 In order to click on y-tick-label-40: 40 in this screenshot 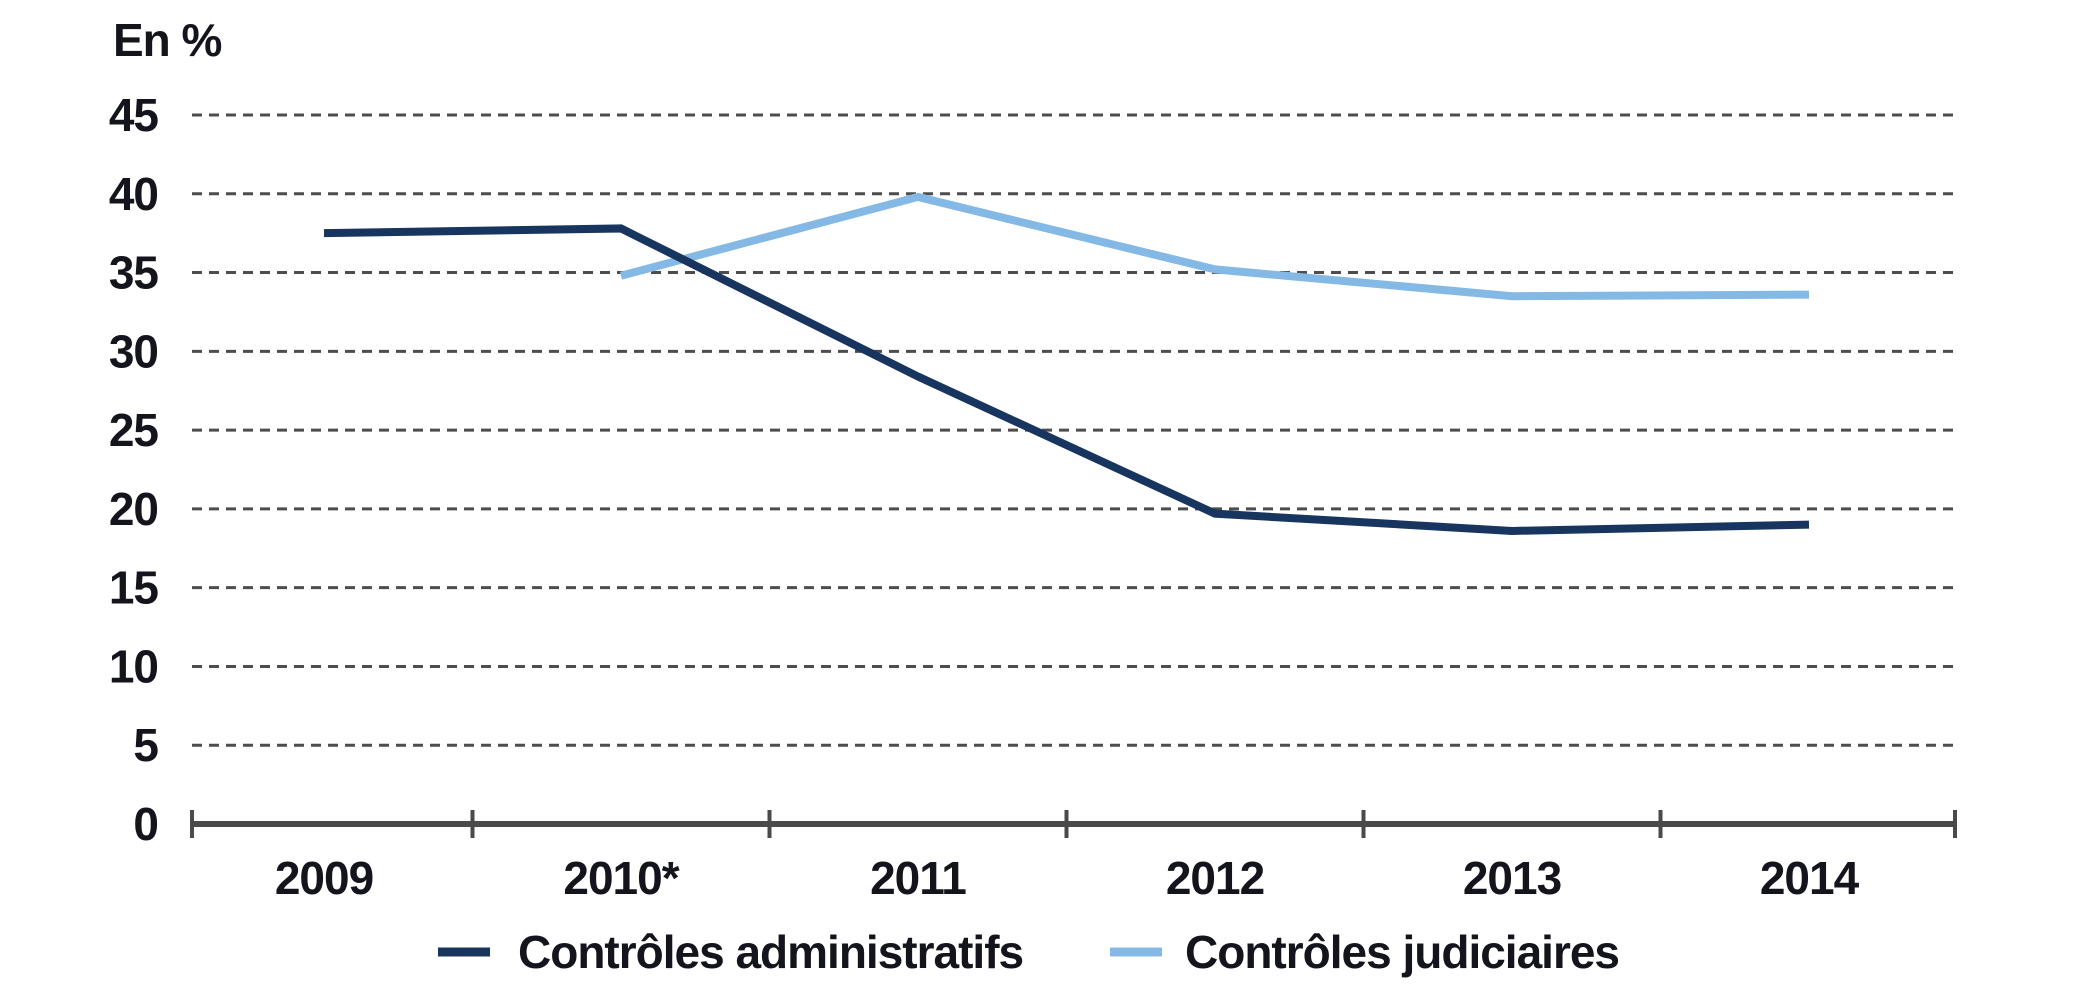, I will do `click(133, 194)`.